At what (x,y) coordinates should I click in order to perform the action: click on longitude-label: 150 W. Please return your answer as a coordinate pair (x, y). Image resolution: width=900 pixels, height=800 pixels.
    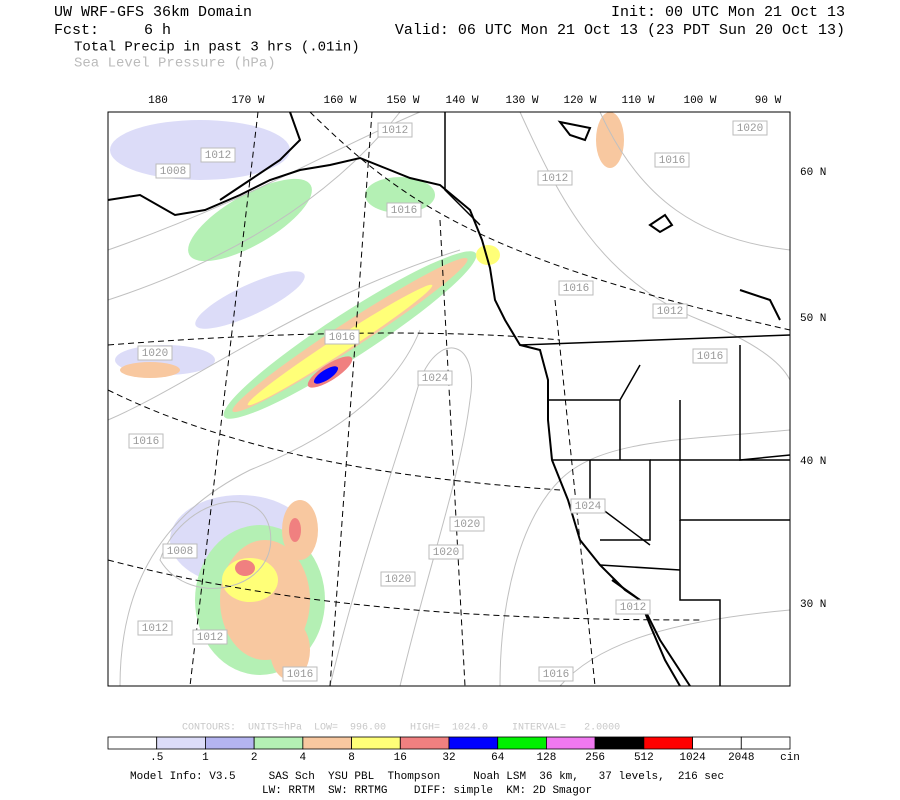
    Looking at the image, I should click on (402, 101).